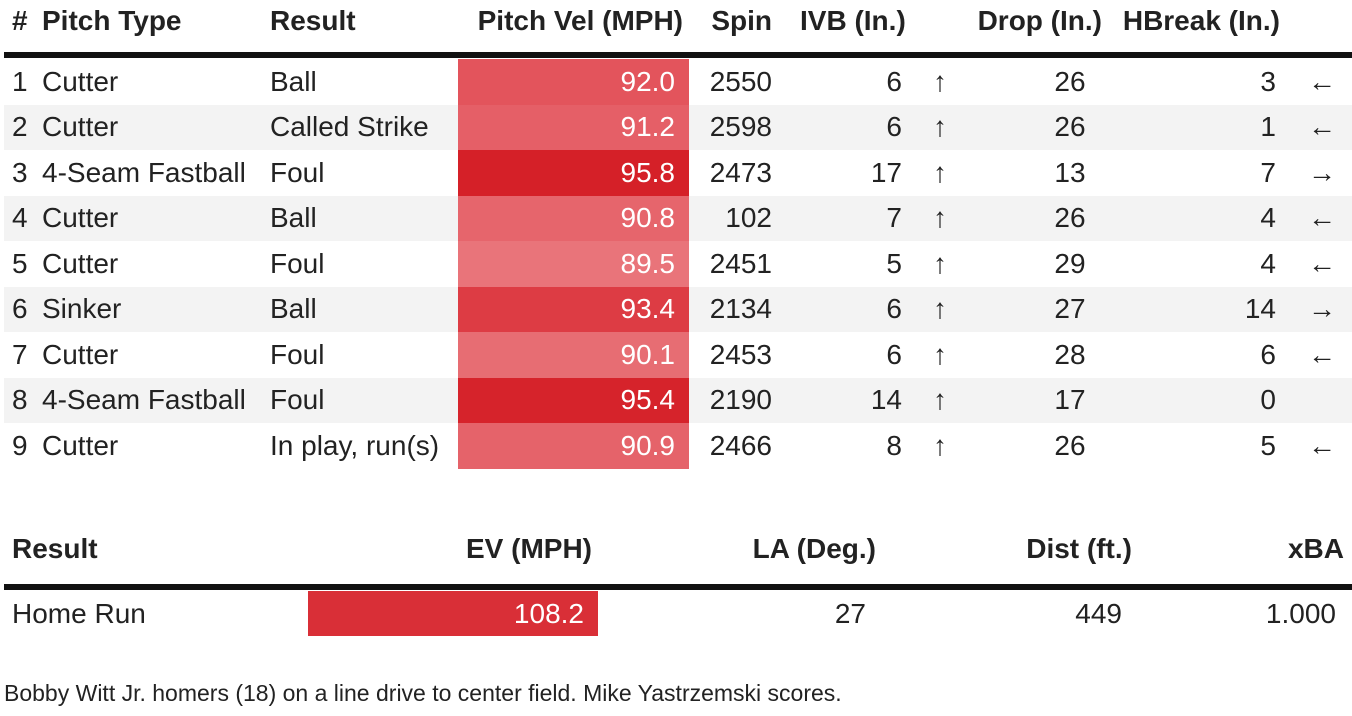  I want to click on pitch-num: 2, so click(20, 127).